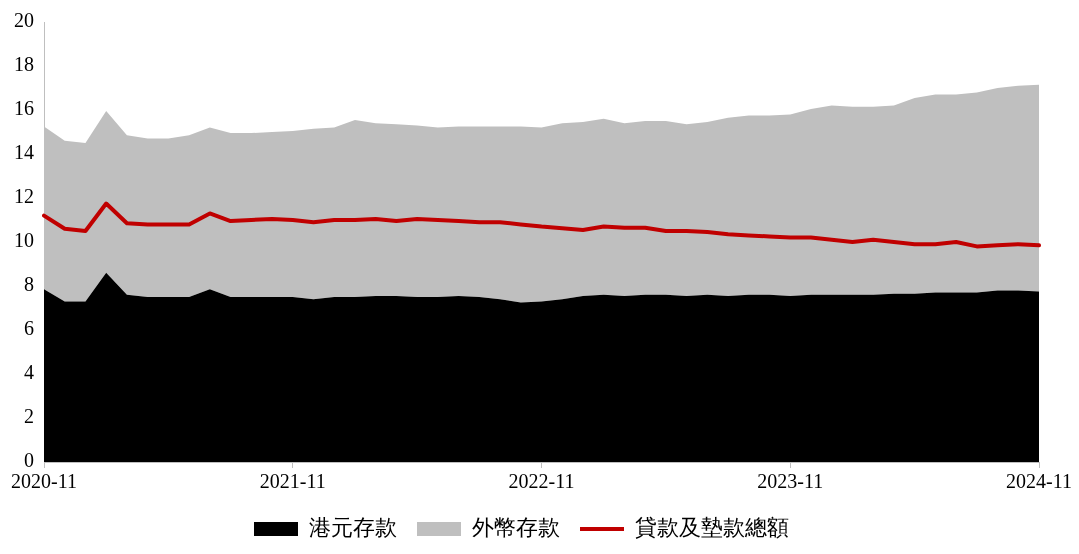  Describe the element at coordinates (29, 372) in the screenshot. I see `y-tick-label: 4` at that location.